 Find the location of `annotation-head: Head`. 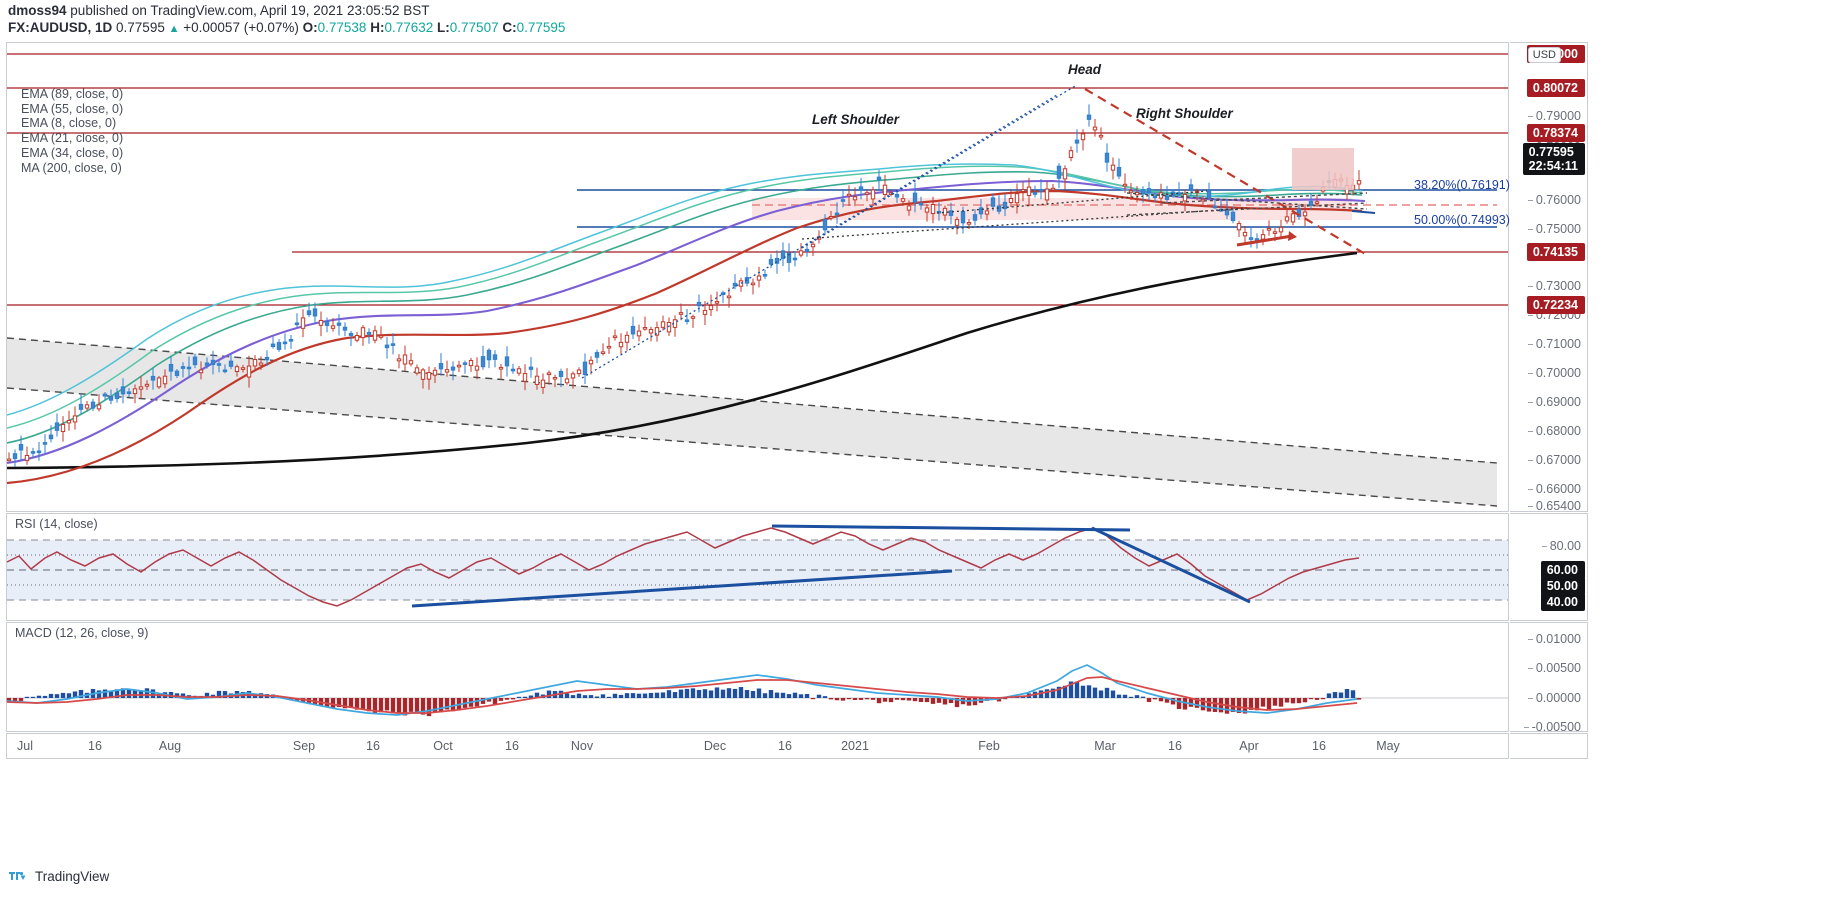

annotation-head: Head is located at coordinates (1085, 69).